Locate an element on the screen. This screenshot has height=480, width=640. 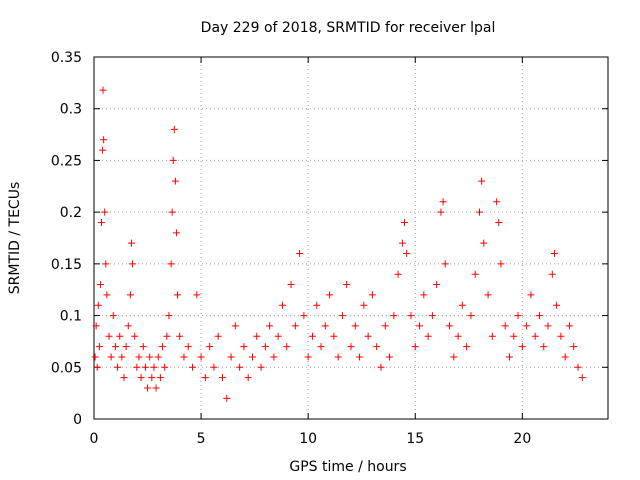
y-tick-label: 0.1 is located at coordinates (71, 317).